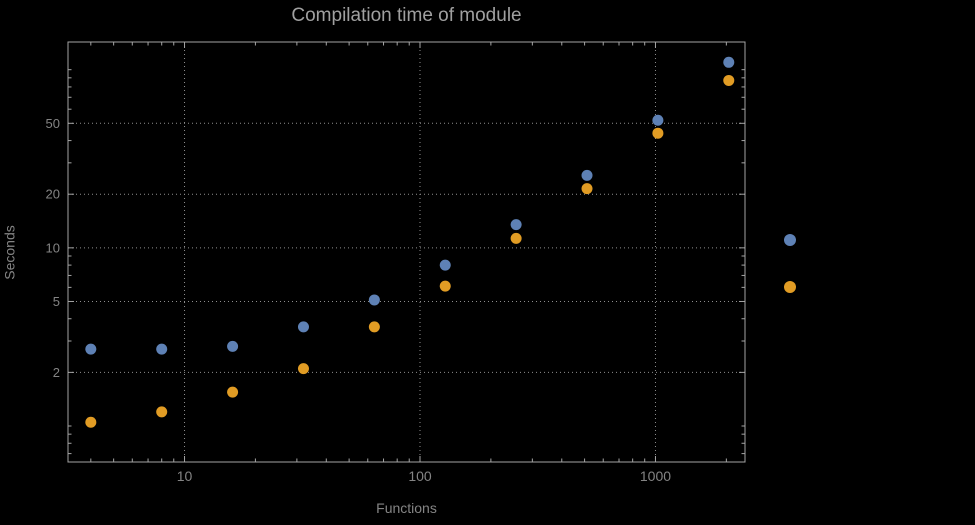 The image size is (975, 525). What do you see at coordinates (53, 123) in the screenshot?
I see `y-tick-label: 50` at bounding box center [53, 123].